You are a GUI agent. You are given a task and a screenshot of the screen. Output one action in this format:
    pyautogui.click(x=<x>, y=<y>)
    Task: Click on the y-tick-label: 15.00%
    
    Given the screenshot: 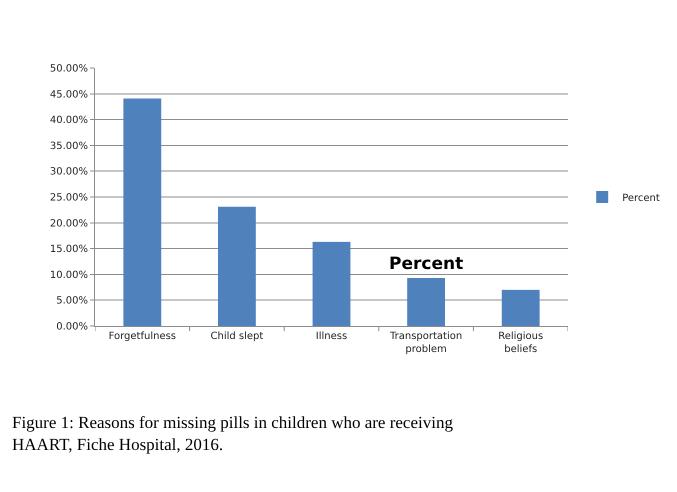 What is the action you would take?
    pyautogui.click(x=69, y=250)
    